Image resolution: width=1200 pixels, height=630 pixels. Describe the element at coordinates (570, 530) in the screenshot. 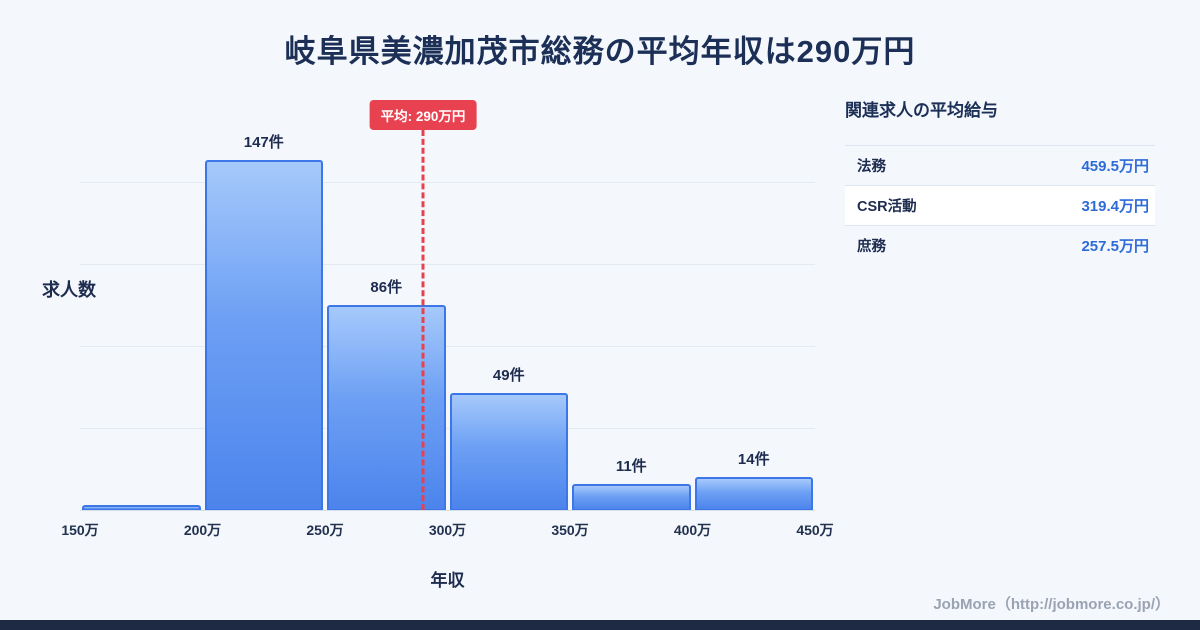

I see `x-tick-label: 350万` at that location.